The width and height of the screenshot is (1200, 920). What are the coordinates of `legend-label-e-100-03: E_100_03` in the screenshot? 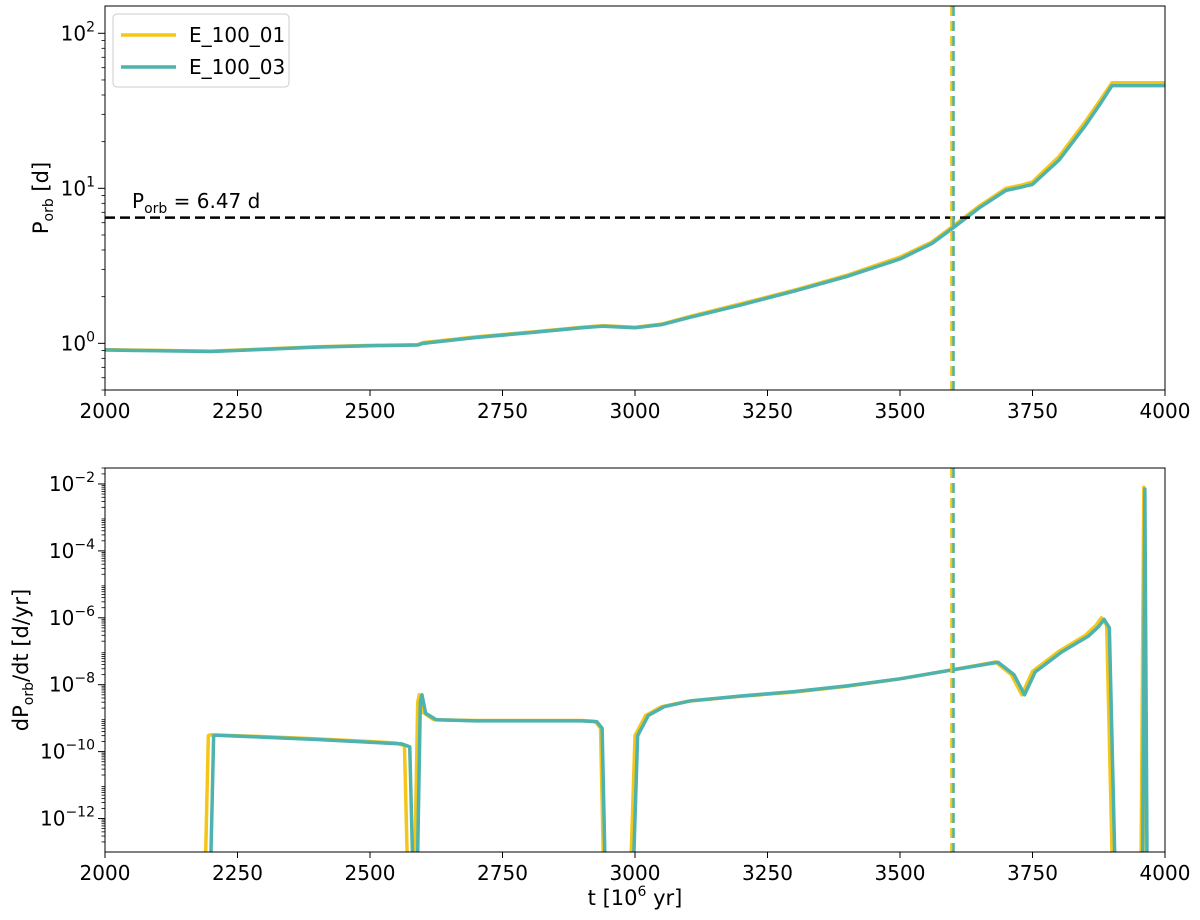 It's located at (237, 67).